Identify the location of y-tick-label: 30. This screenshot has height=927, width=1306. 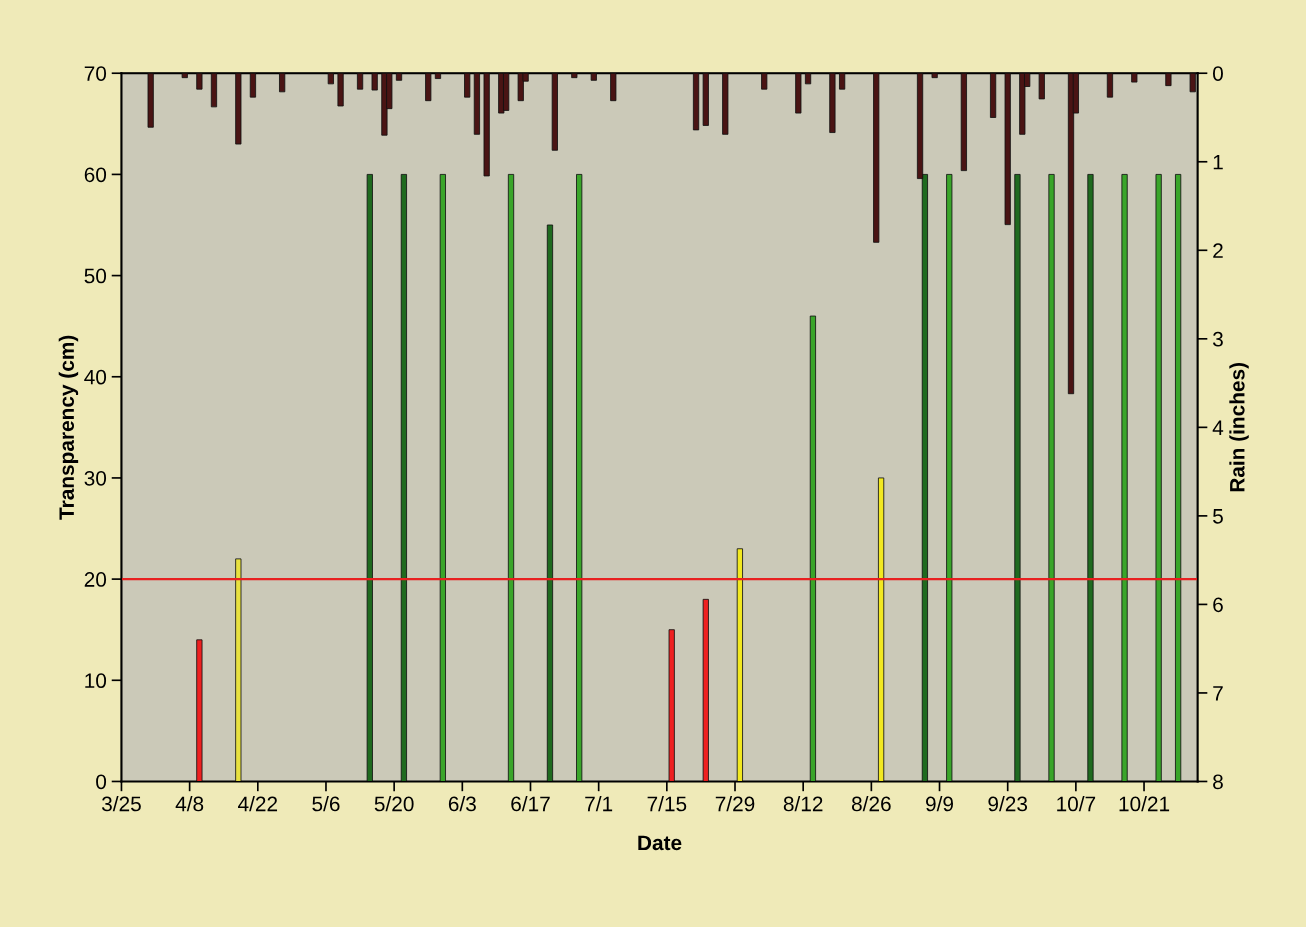
(95, 478).